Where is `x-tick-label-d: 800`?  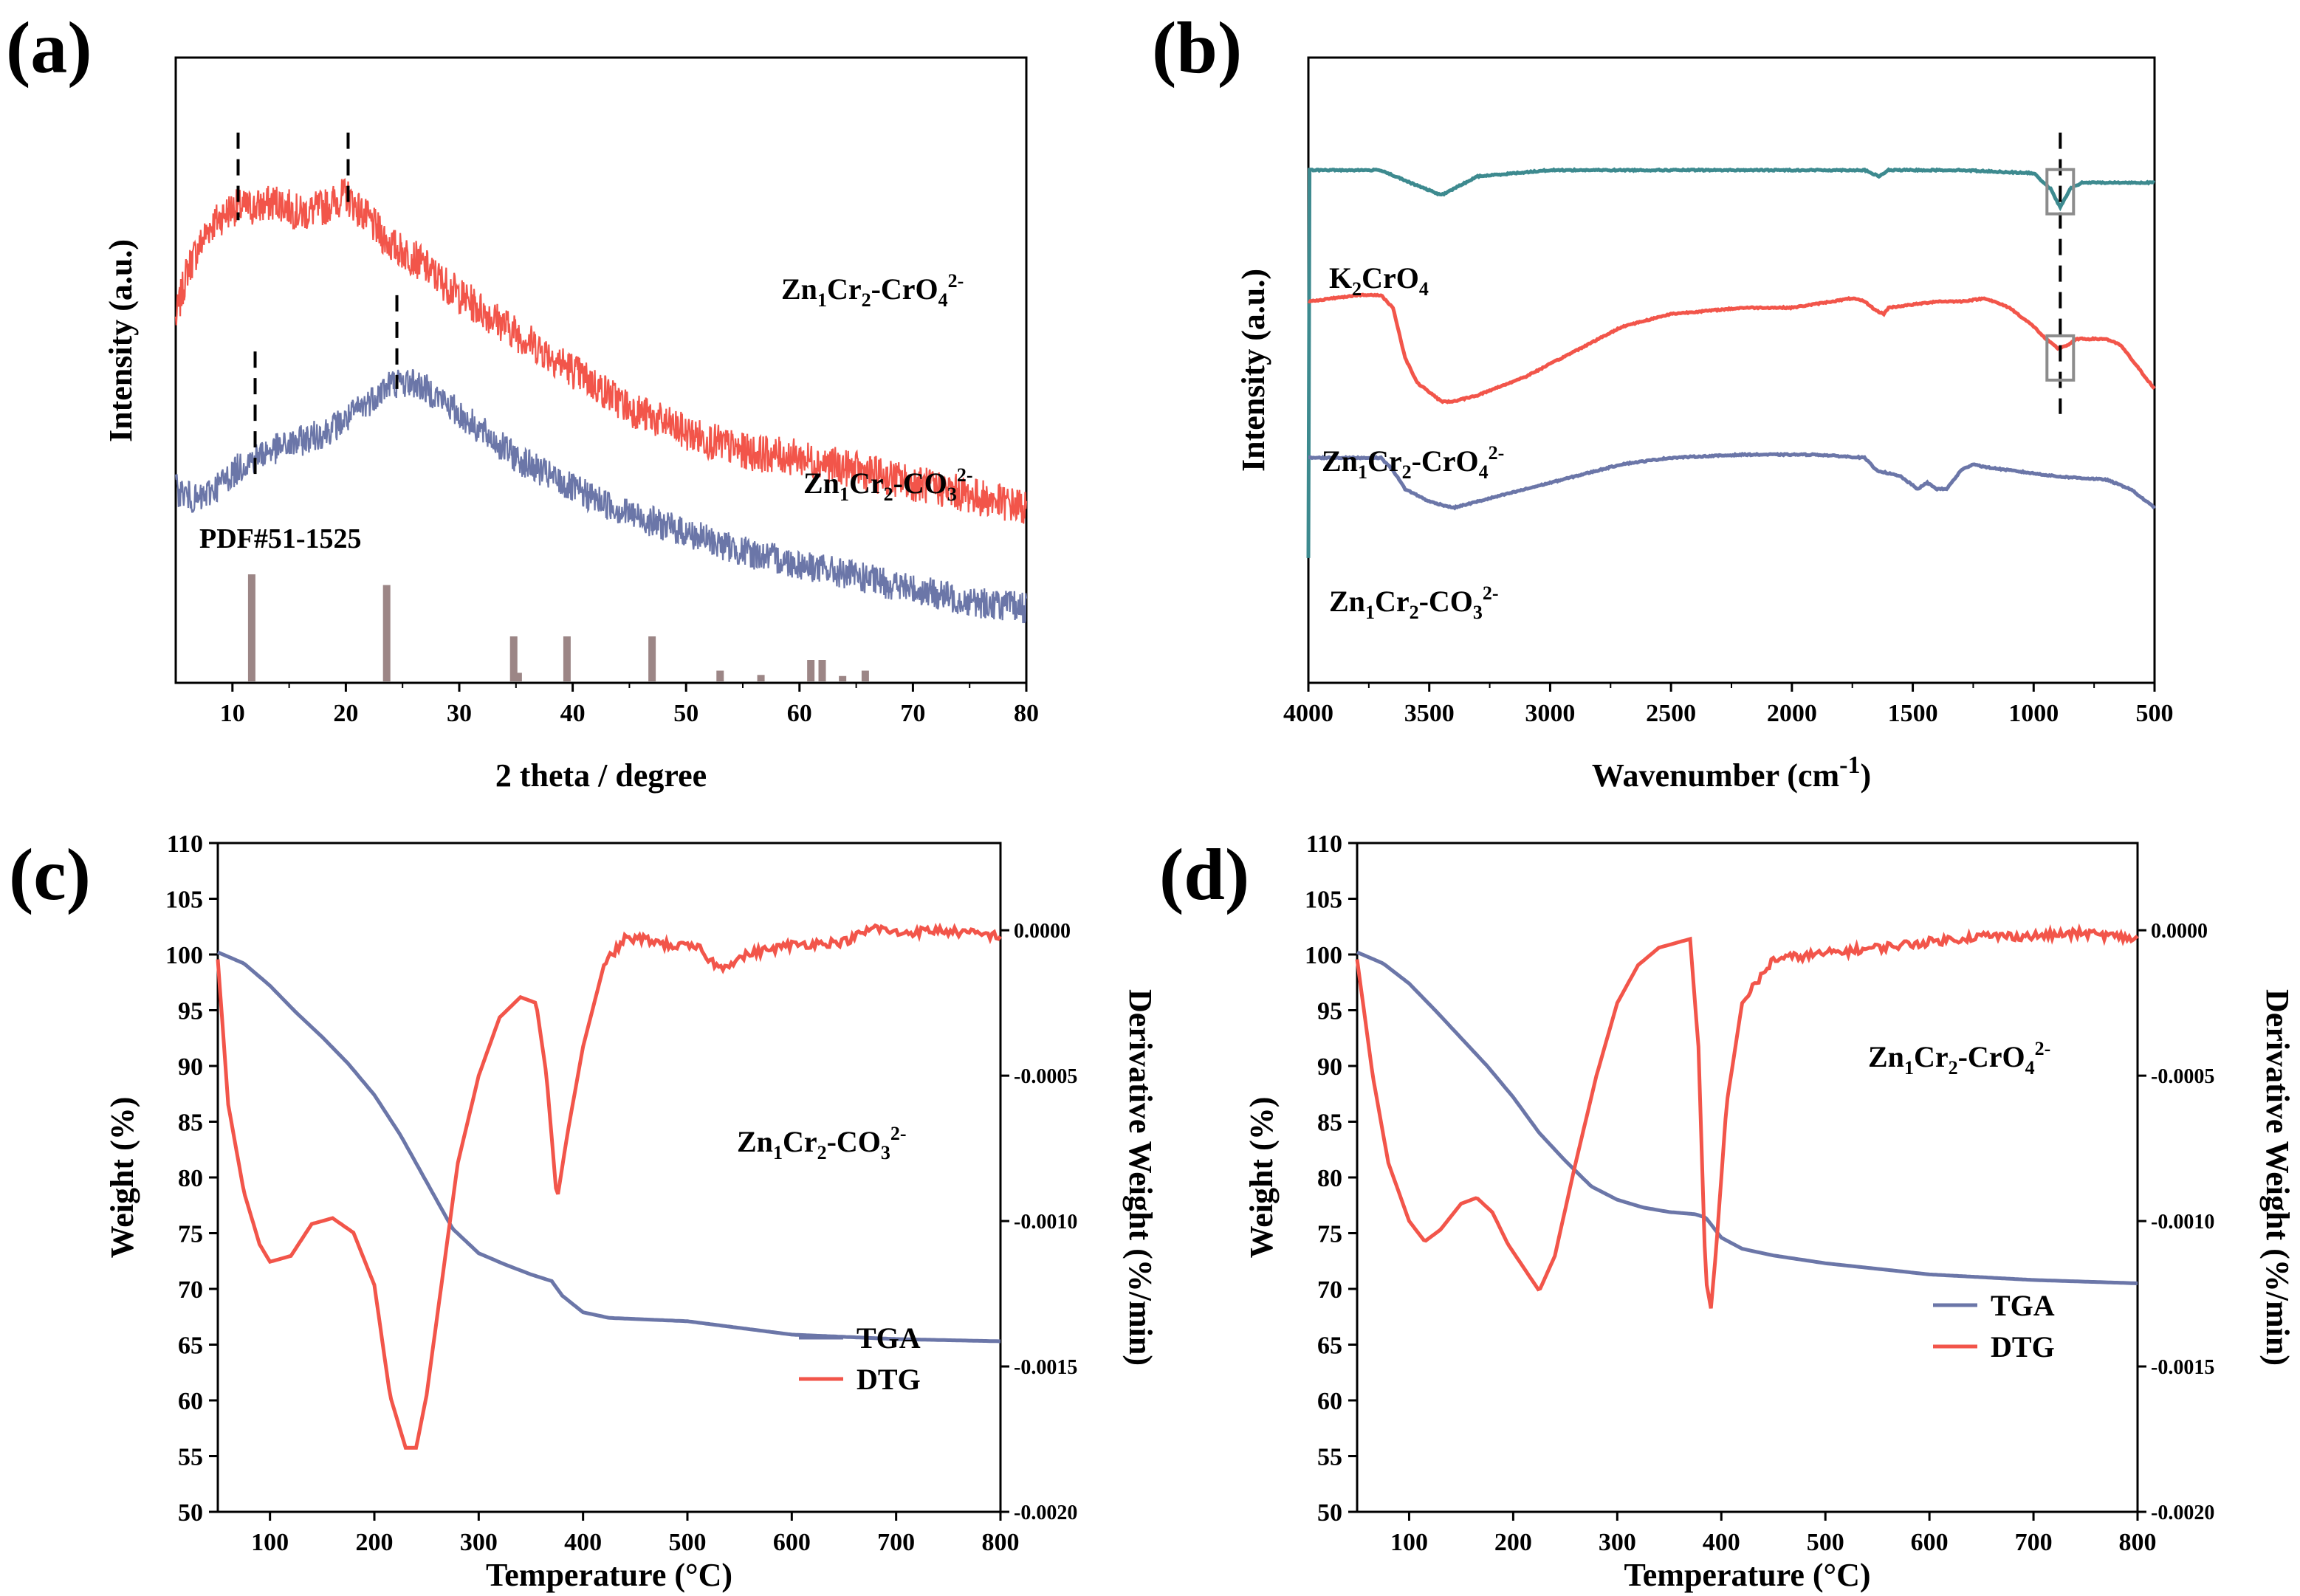
x-tick-label-d: 800 is located at coordinates (2138, 1543).